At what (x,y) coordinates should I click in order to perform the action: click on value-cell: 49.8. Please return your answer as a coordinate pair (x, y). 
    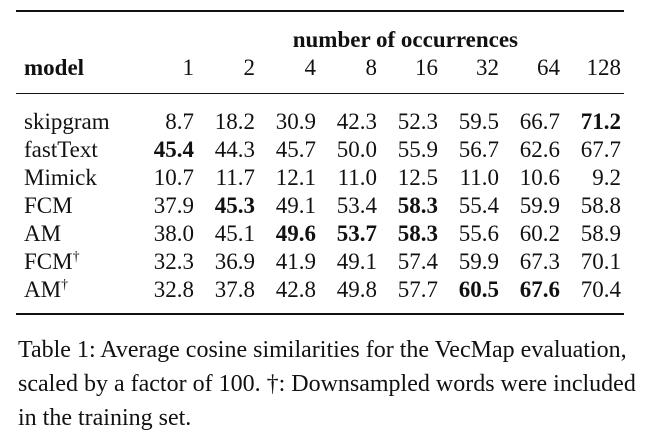
    Looking at the image, I should click on (356, 289).